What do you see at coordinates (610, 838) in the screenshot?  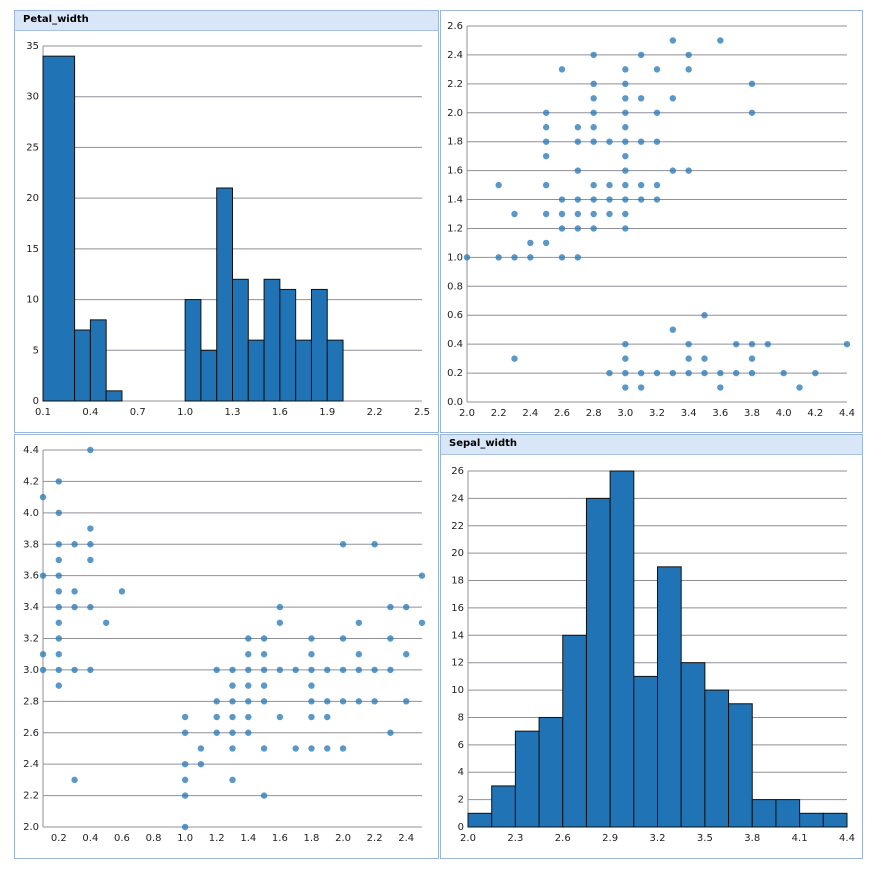 I see `x-tick-label: 2.9` at bounding box center [610, 838].